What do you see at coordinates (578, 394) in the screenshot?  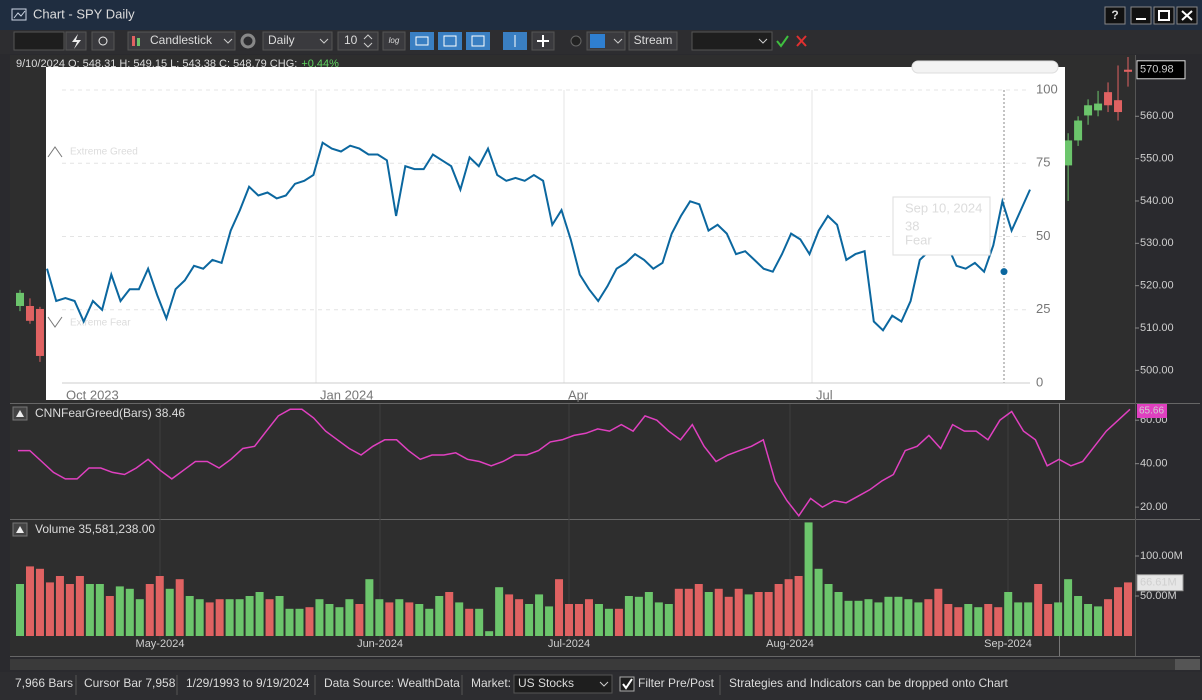 I see `x-tick-label: Apr` at bounding box center [578, 394].